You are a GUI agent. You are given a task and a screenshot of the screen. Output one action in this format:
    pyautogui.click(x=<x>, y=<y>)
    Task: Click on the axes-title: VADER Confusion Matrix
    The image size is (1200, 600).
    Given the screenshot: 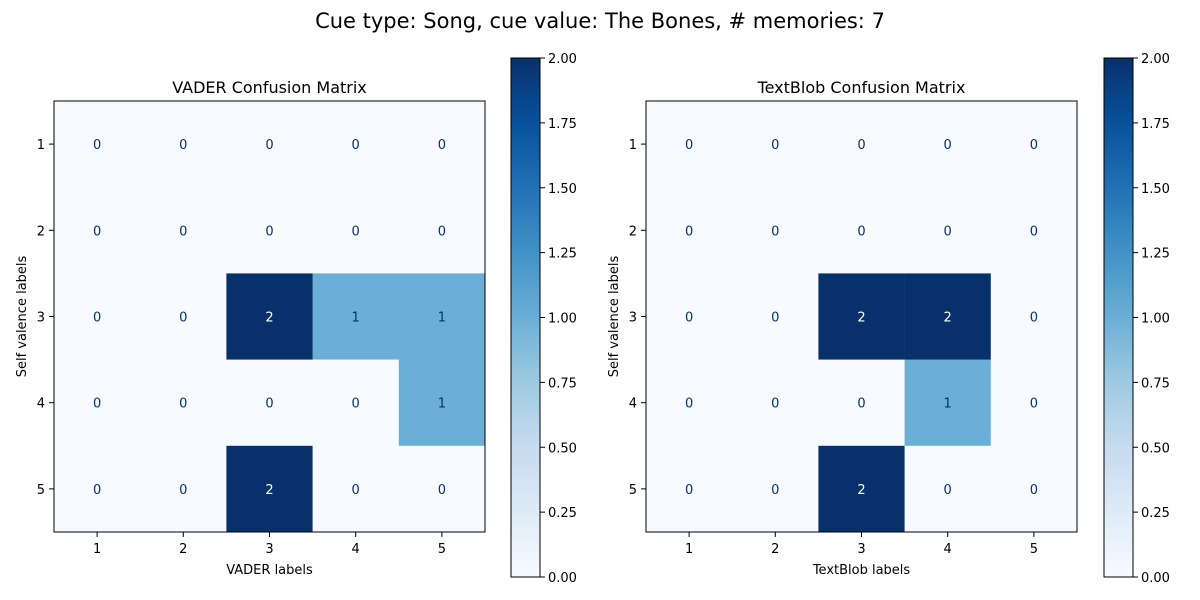 What is the action you would take?
    pyautogui.click(x=269, y=87)
    